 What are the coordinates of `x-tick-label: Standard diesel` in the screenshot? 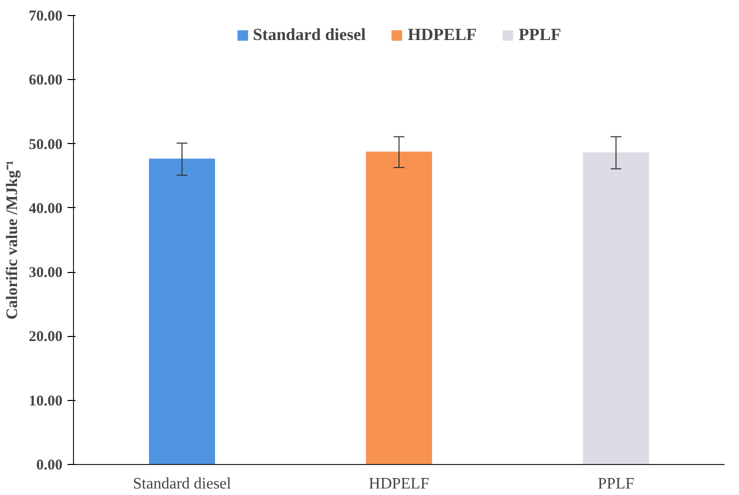 It's located at (182, 484).